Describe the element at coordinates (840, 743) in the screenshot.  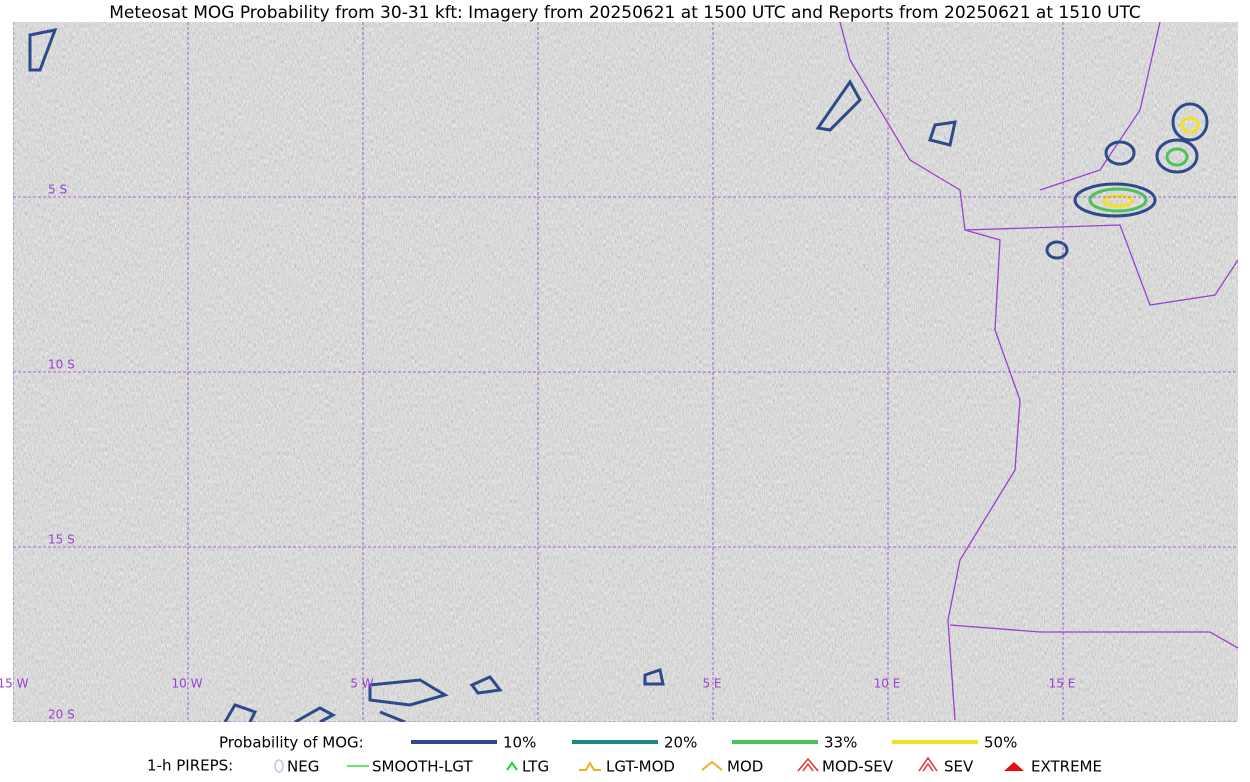
I see `mog-label: 33%` at that location.